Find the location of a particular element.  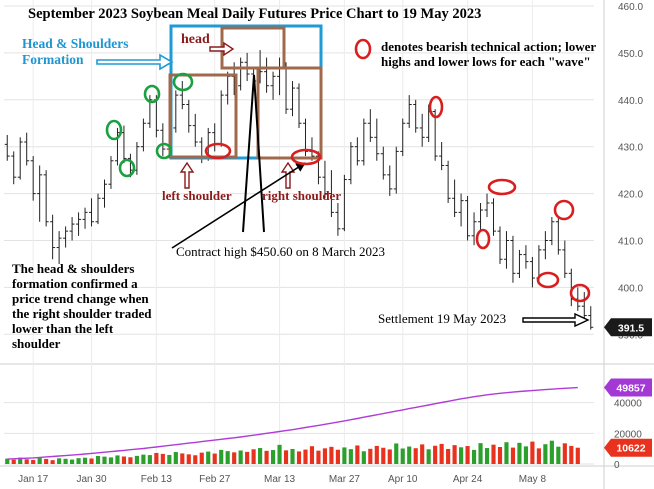

right-shoulder-arrow is located at coordinates (288, 175).